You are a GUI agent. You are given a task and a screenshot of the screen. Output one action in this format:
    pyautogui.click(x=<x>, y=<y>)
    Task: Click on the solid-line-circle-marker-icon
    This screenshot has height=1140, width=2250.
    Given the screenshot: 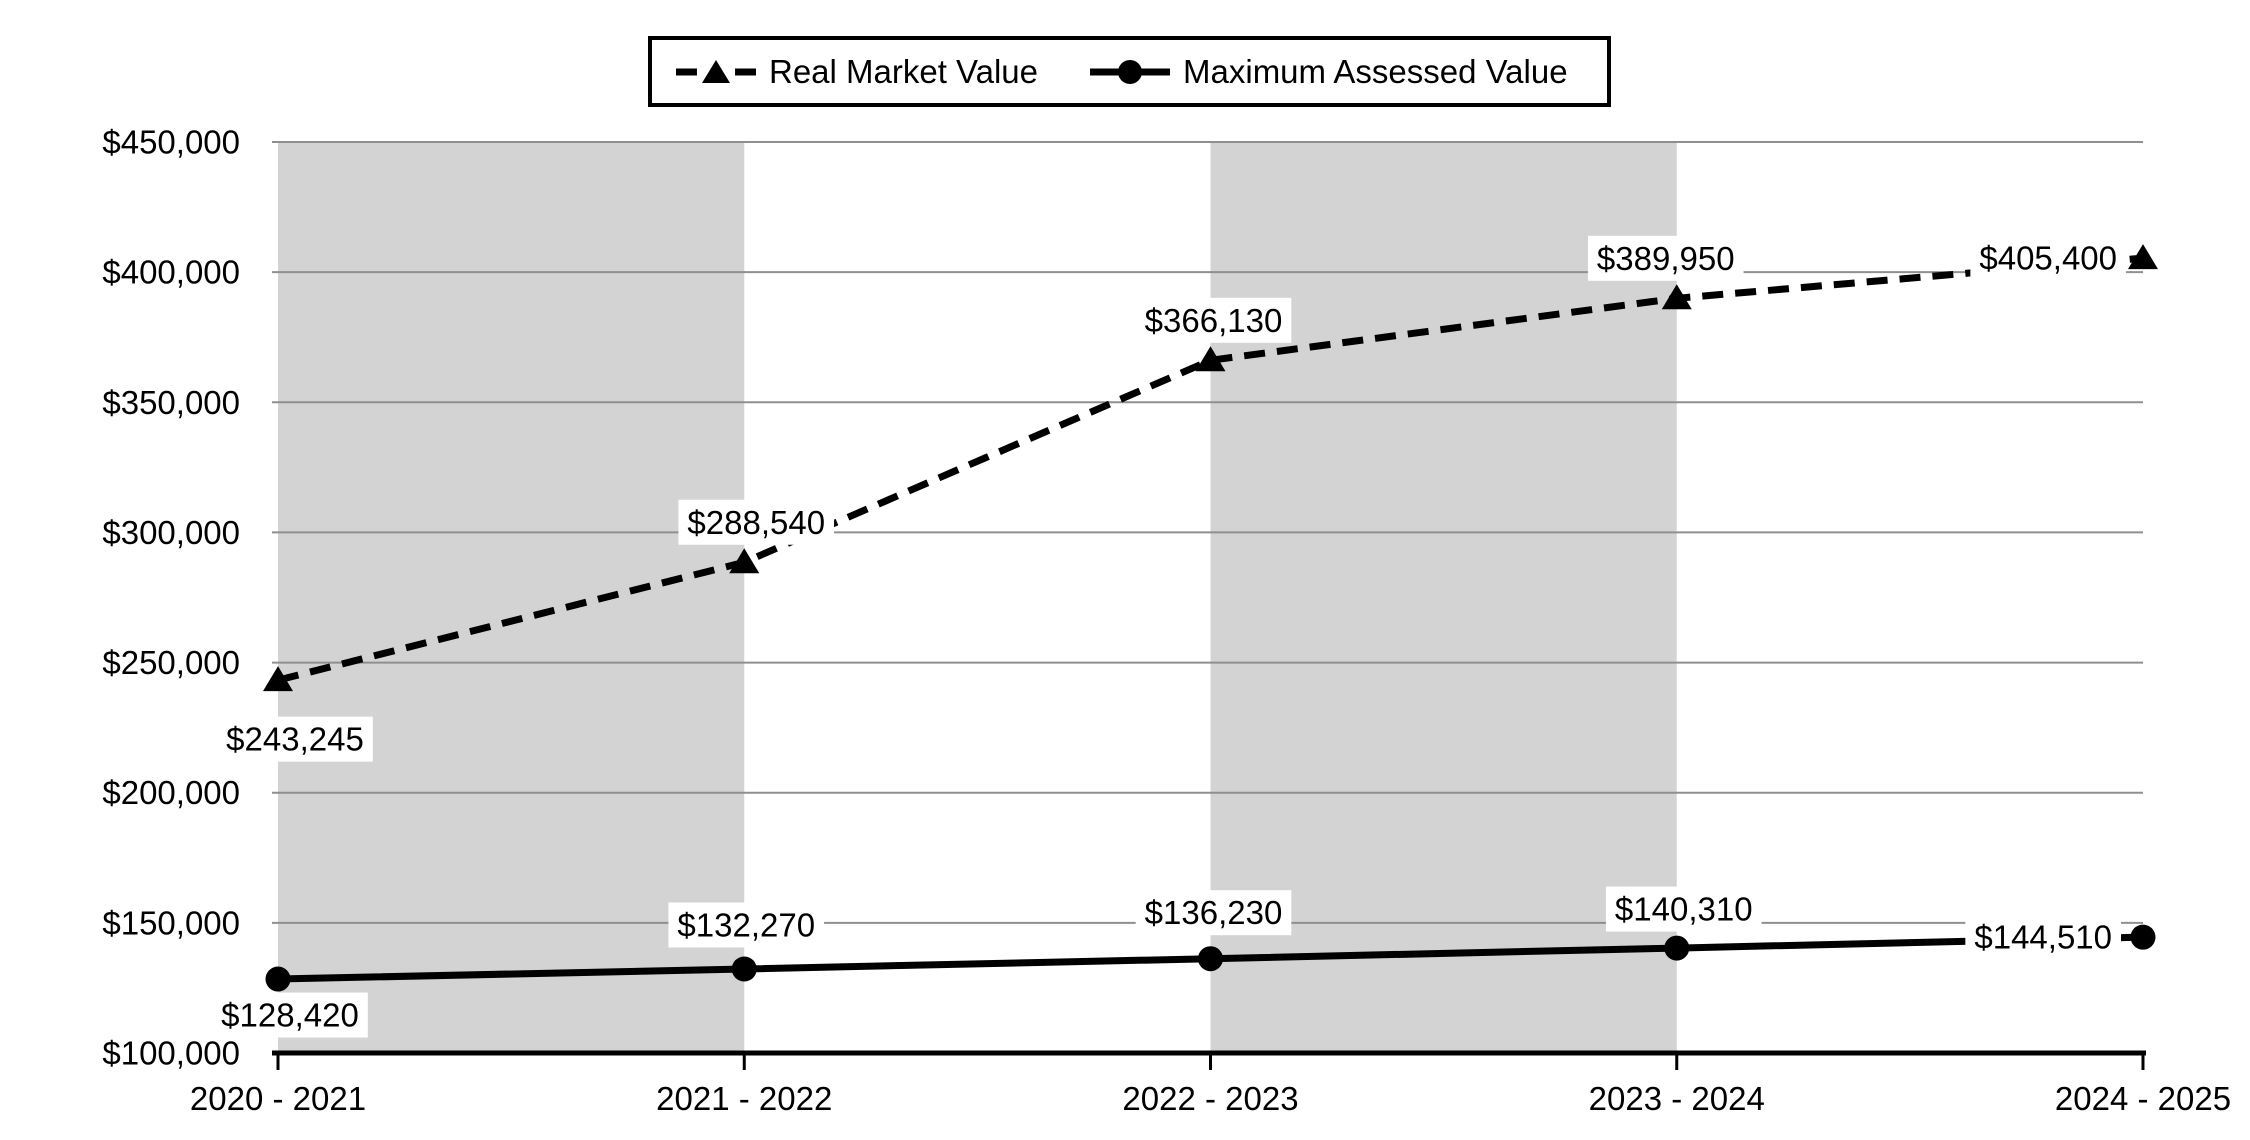 What is the action you would take?
    pyautogui.click(x=1130, y=71)
    